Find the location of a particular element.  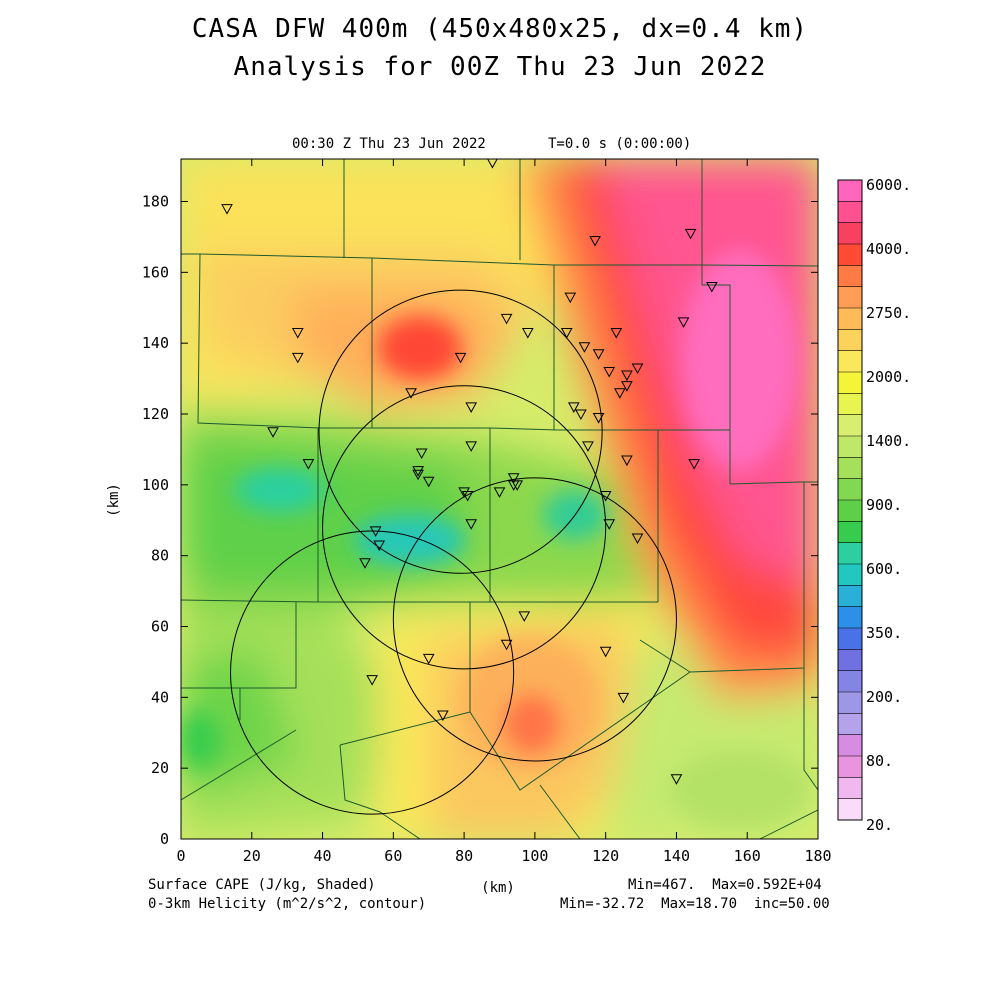

y-tick-label: 140 is located at coordinates (155, 343).